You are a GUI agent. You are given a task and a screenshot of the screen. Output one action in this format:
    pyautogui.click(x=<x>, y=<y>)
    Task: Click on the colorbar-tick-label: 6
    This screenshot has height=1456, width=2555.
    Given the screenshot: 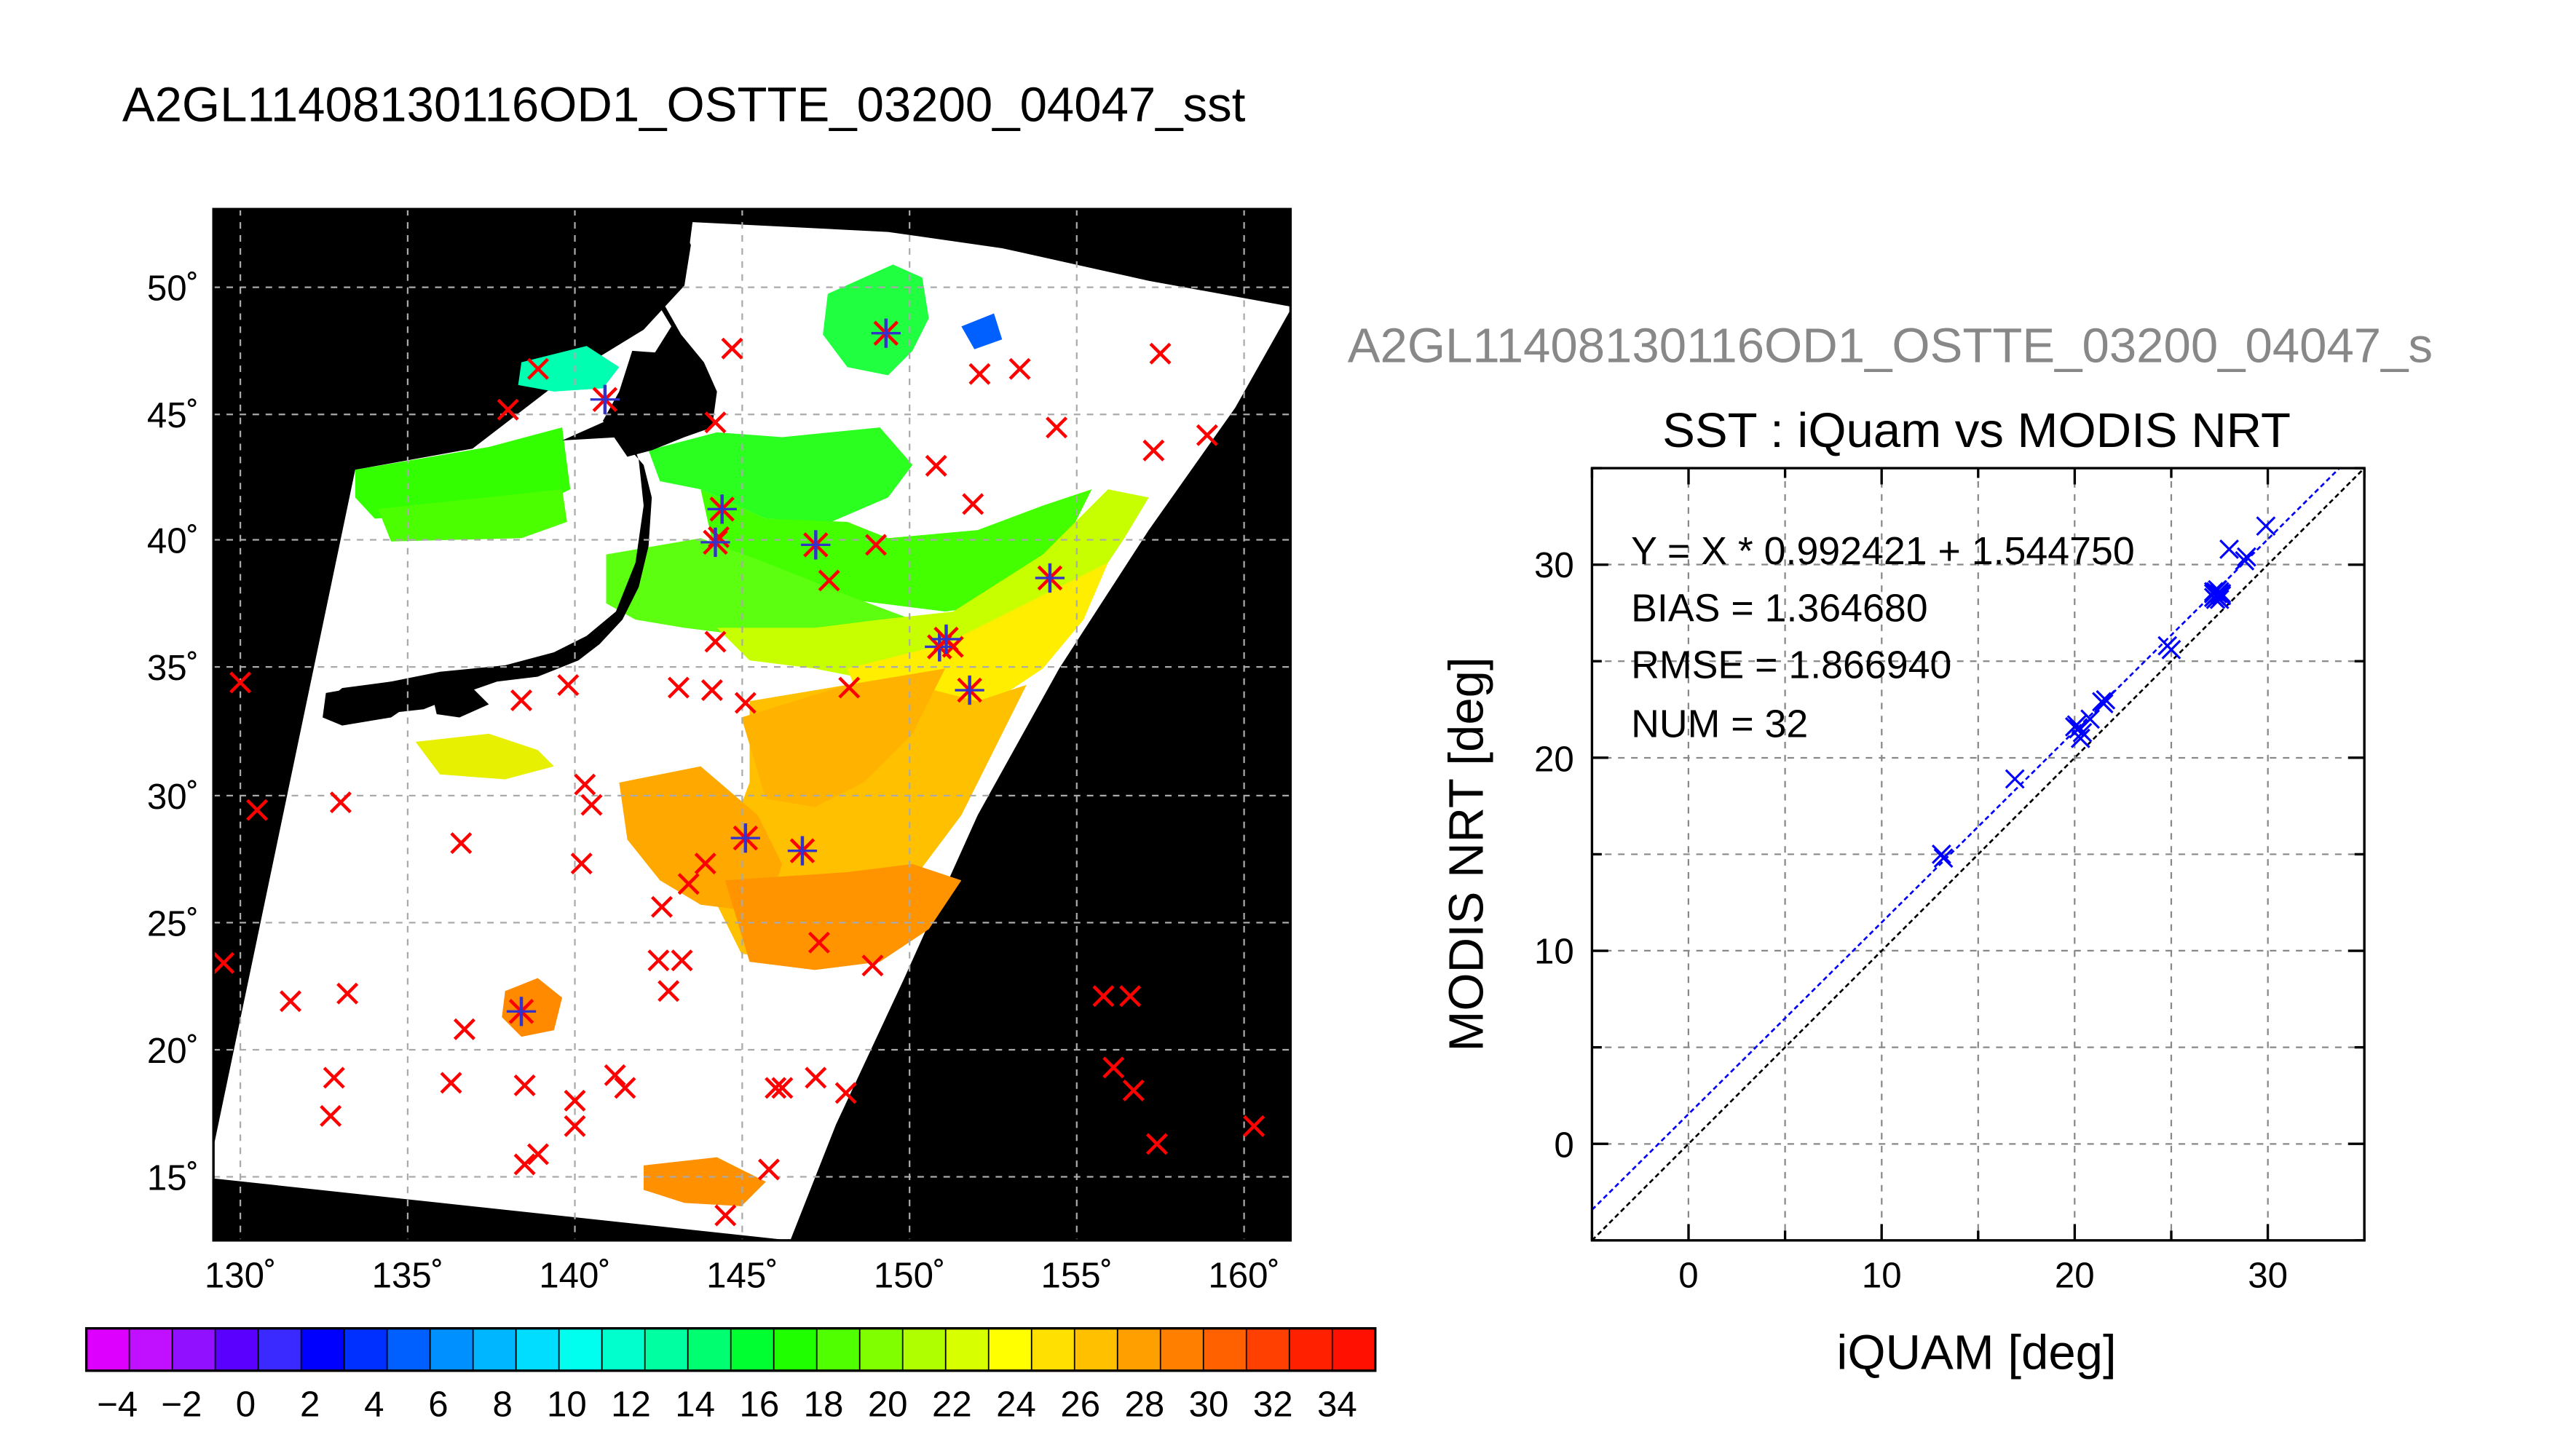 What is the action you would take?
    pyautogui.click(x=438, y=1405)
    